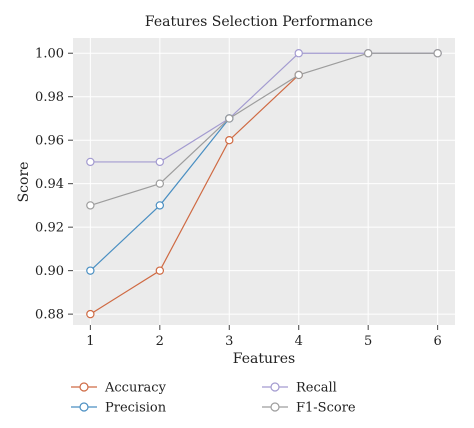  Describe the element at coordinates (316, 388) in the screenshot. I see `legend-label: Recall` at that location.